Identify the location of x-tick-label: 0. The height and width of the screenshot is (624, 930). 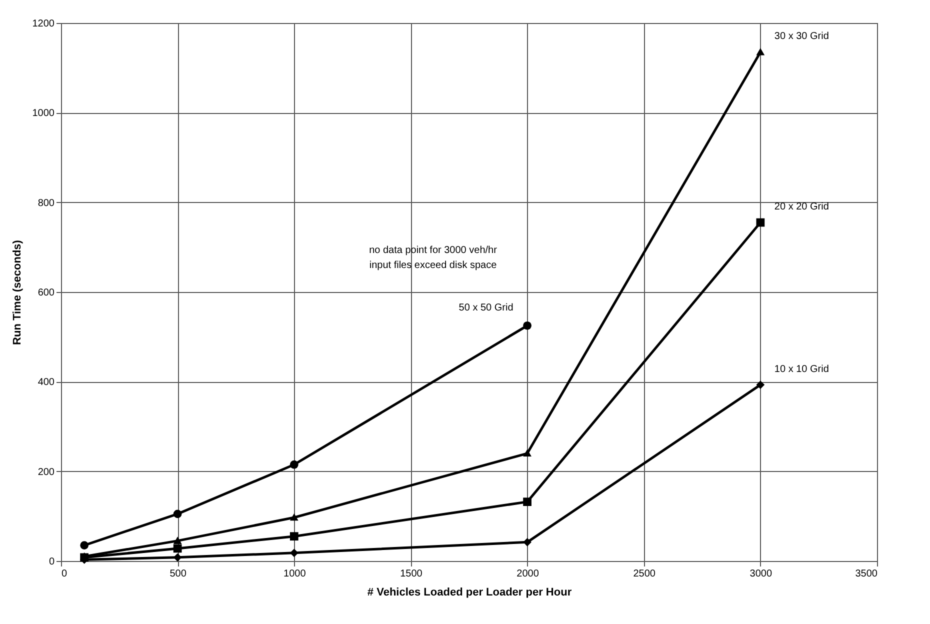
(65, 574).